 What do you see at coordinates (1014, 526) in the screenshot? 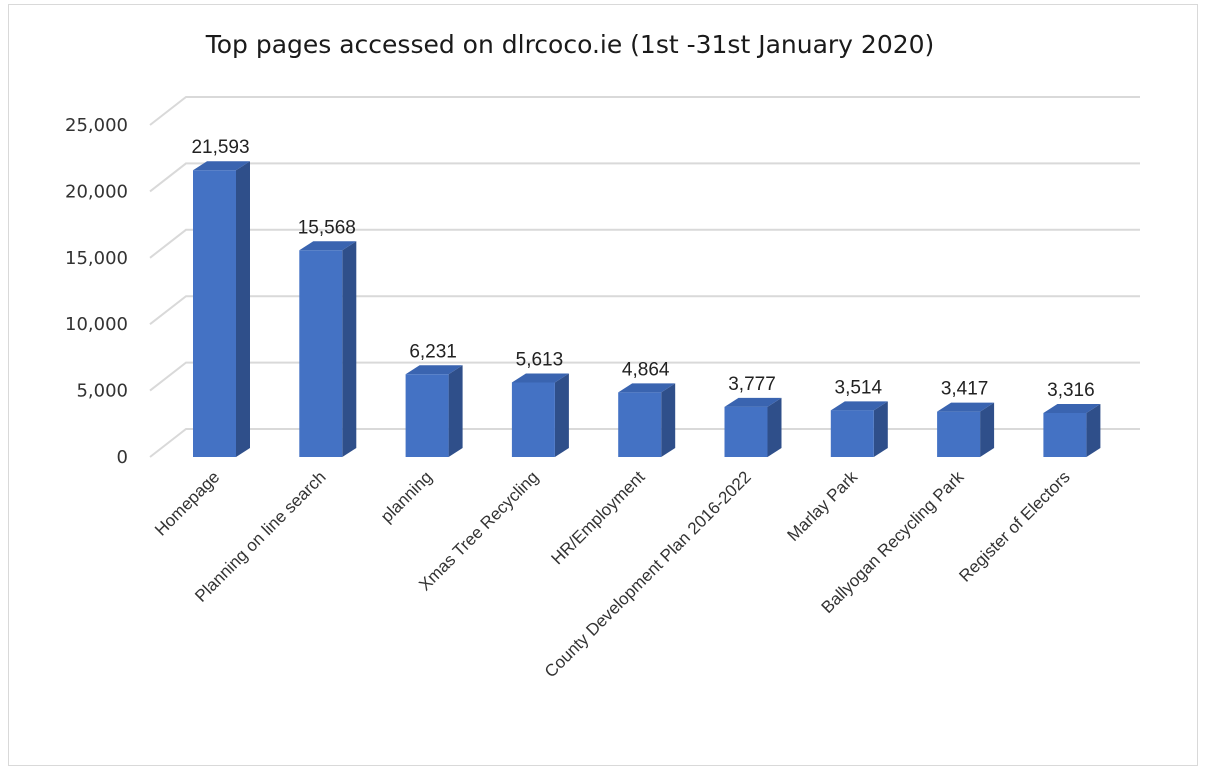
I see `x-category-label: Register of Electors` at bounding box center [1014, 526].